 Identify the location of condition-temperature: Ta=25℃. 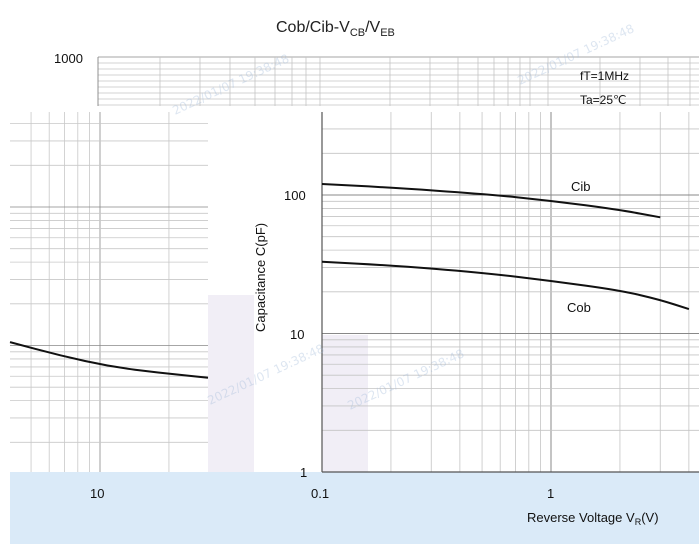
(603, 100).